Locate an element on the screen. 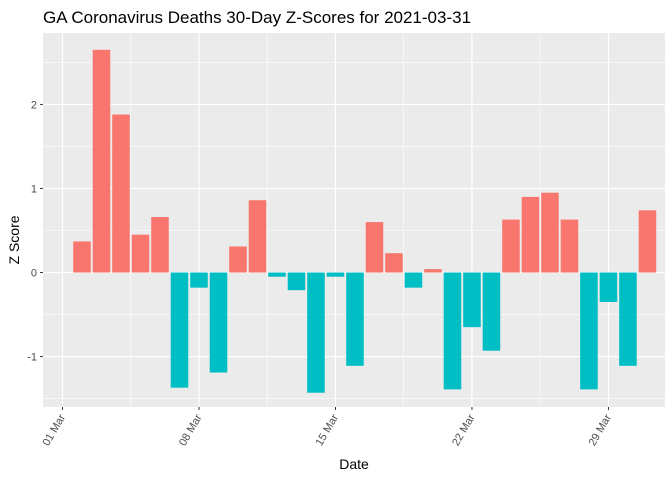 Image resolution: width=672 pixels, height=480 pixels. y-tick-label: 0 is located at coordinates (34, 274).